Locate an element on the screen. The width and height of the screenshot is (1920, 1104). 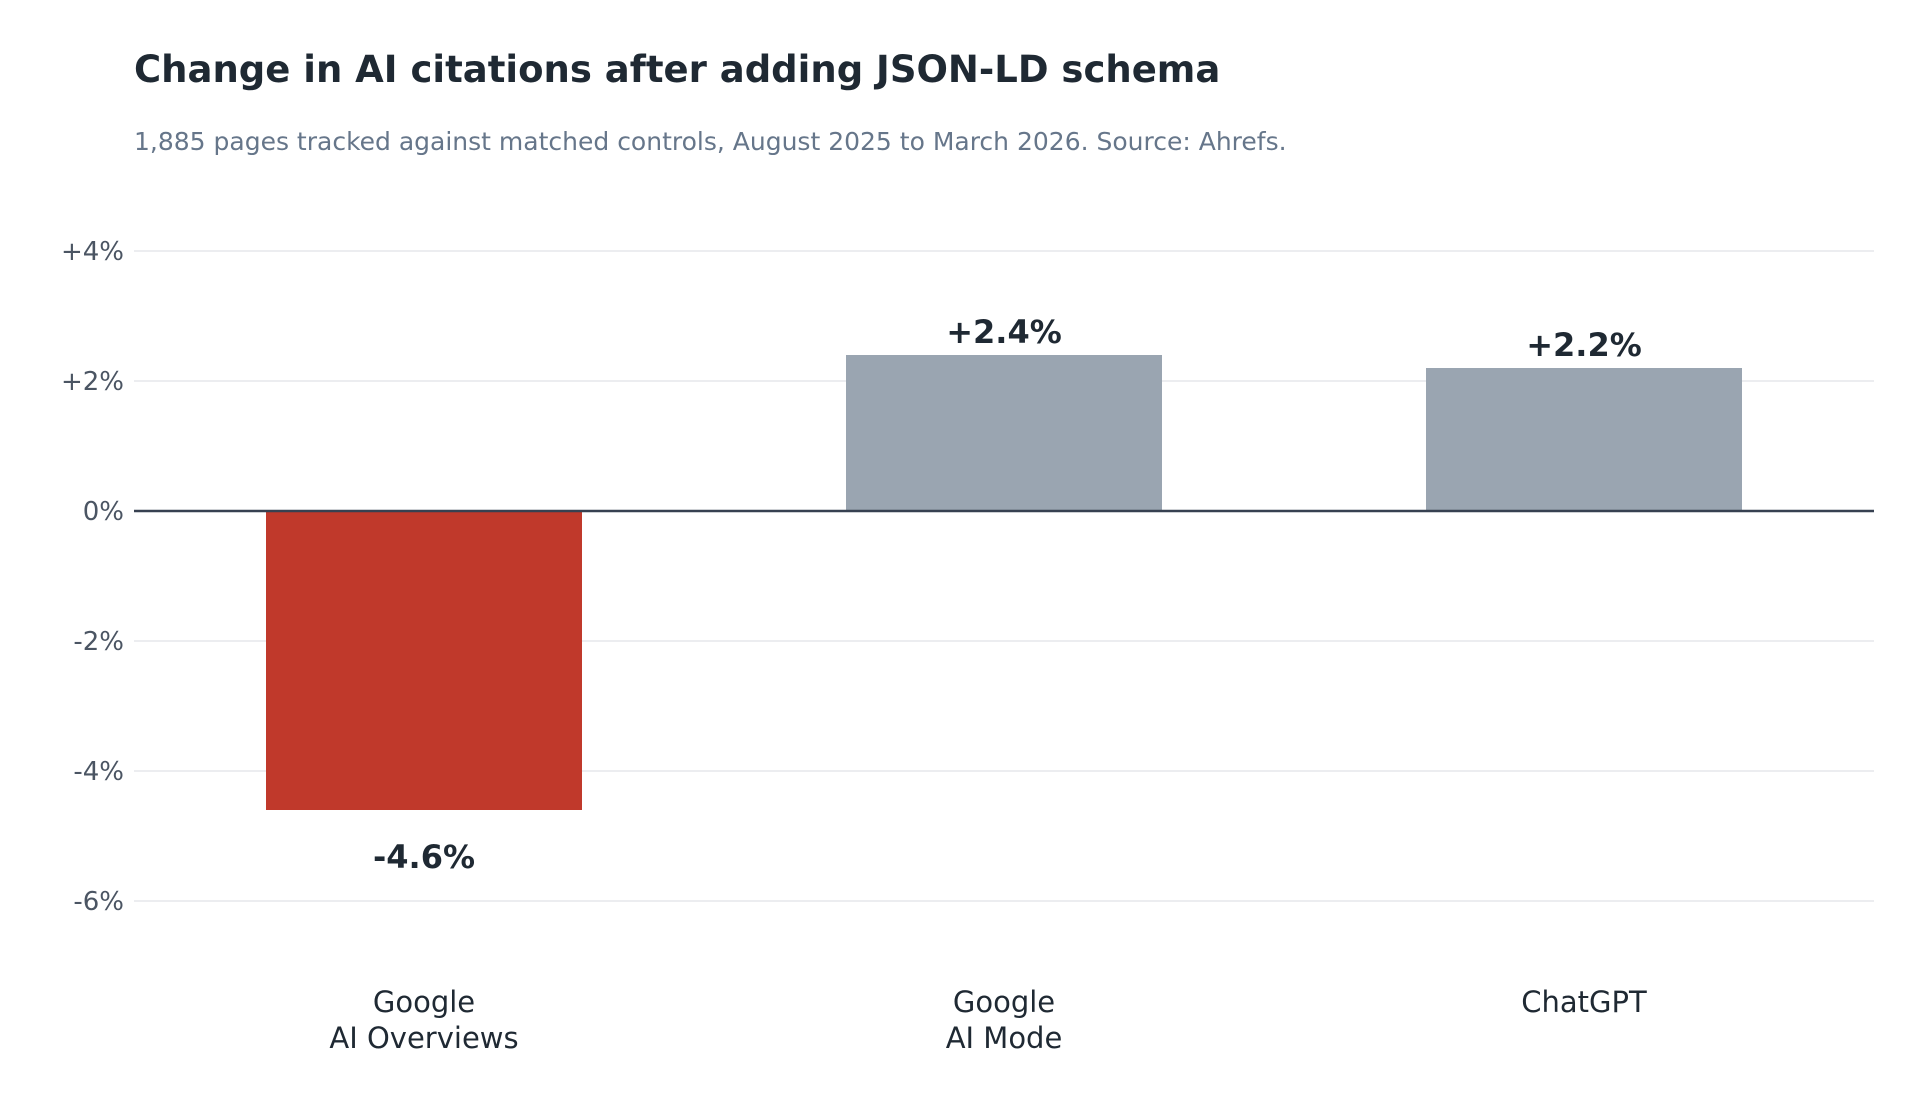
y-tick-label: -4% is located at coordinates (98, 772).